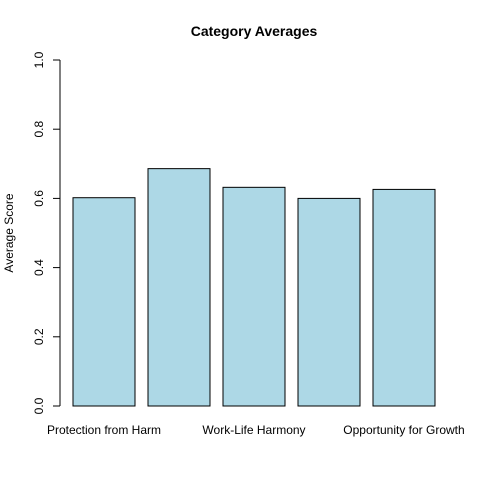 Image resolution: width=480 pixels, height=480 pixels. I want to click on y-tick-label: 0.8, so click(39, 129).